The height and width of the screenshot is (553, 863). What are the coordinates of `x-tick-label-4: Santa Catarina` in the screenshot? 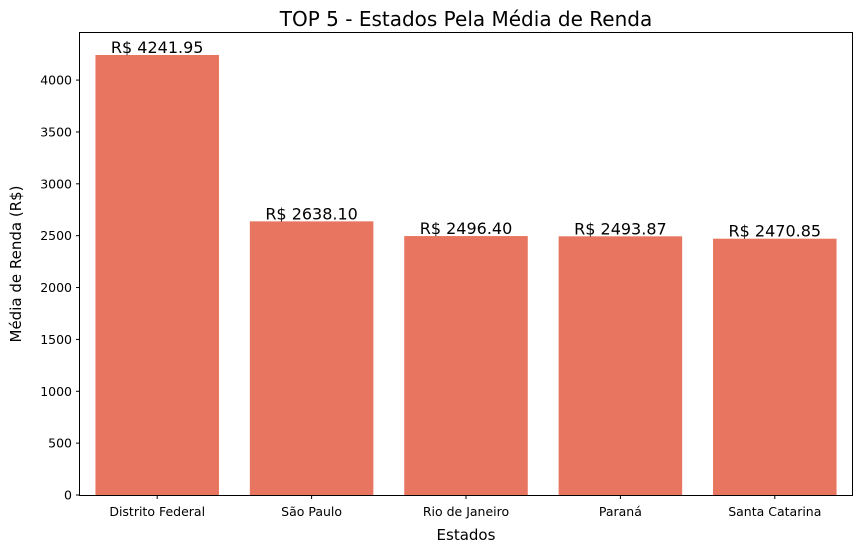 It's located at (774, 511).